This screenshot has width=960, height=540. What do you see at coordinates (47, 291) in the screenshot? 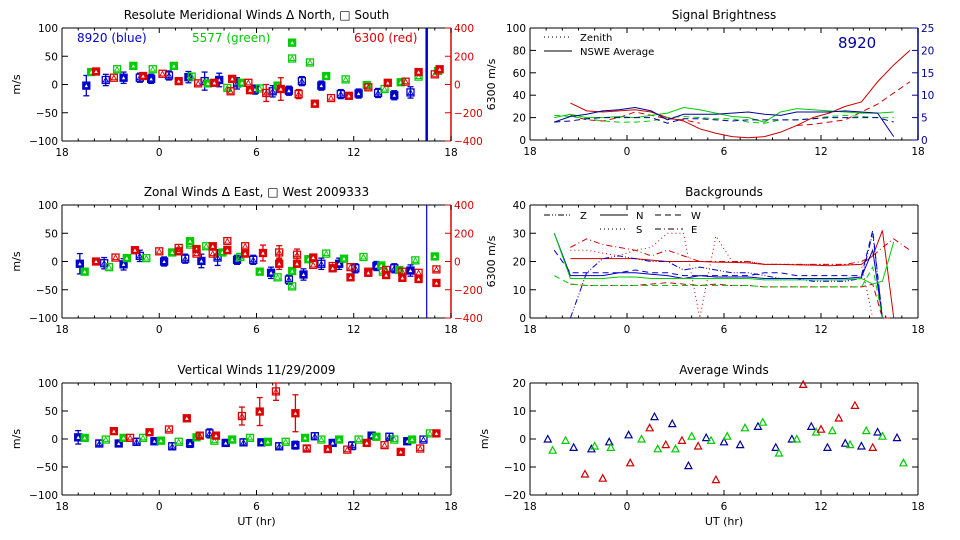
I see `y-tick-label: −50` at bounding box center [47, 291].